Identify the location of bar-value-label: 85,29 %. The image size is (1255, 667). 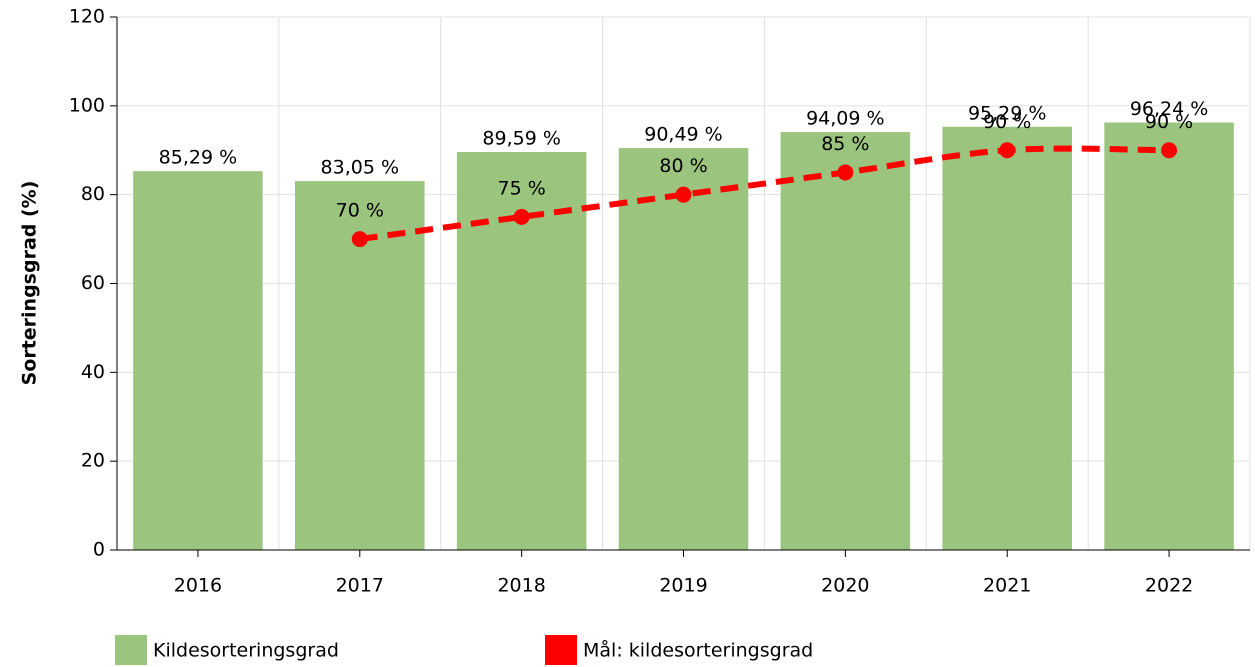
(198, 158).